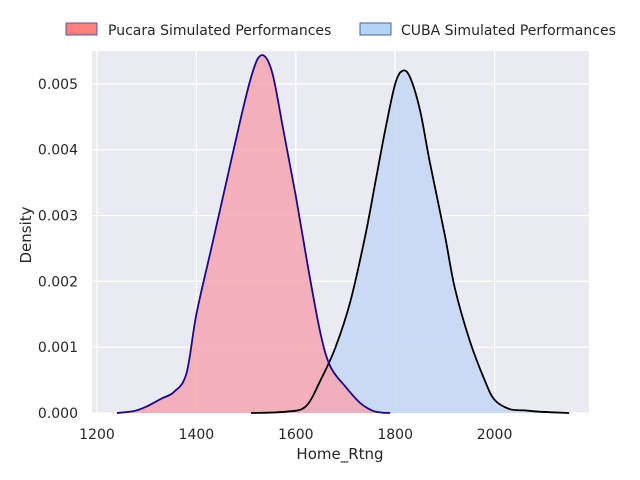  I want to click on x-tick-label: 1600, so click(296, 435).